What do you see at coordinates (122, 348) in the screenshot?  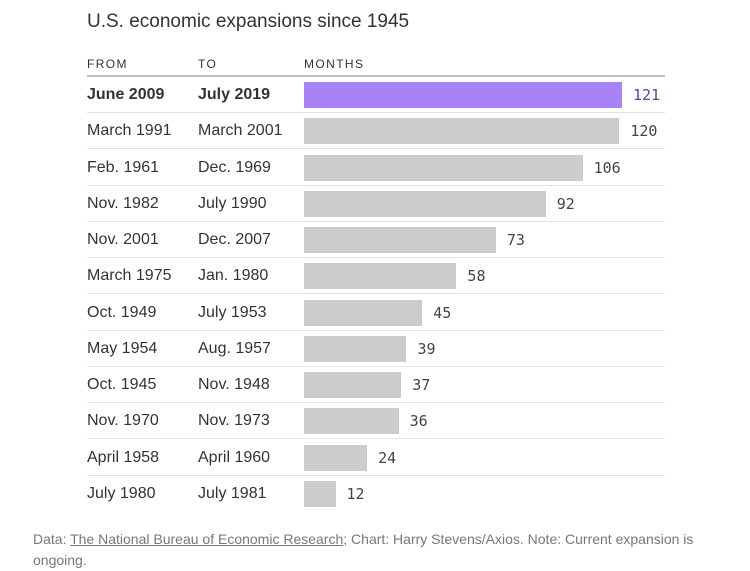 I see `row-from-date: May 1954` at bounding box center [122, 348].